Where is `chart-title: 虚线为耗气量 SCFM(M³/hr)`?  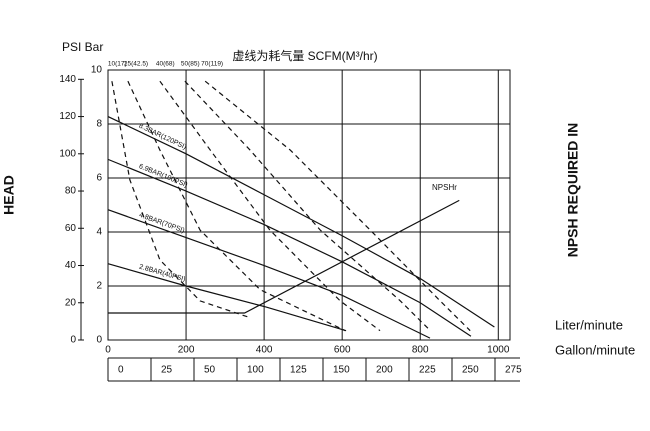
chart-title: 虚线为耗气量 SCFM(M³/hr) is located at coordinates (304, 55).